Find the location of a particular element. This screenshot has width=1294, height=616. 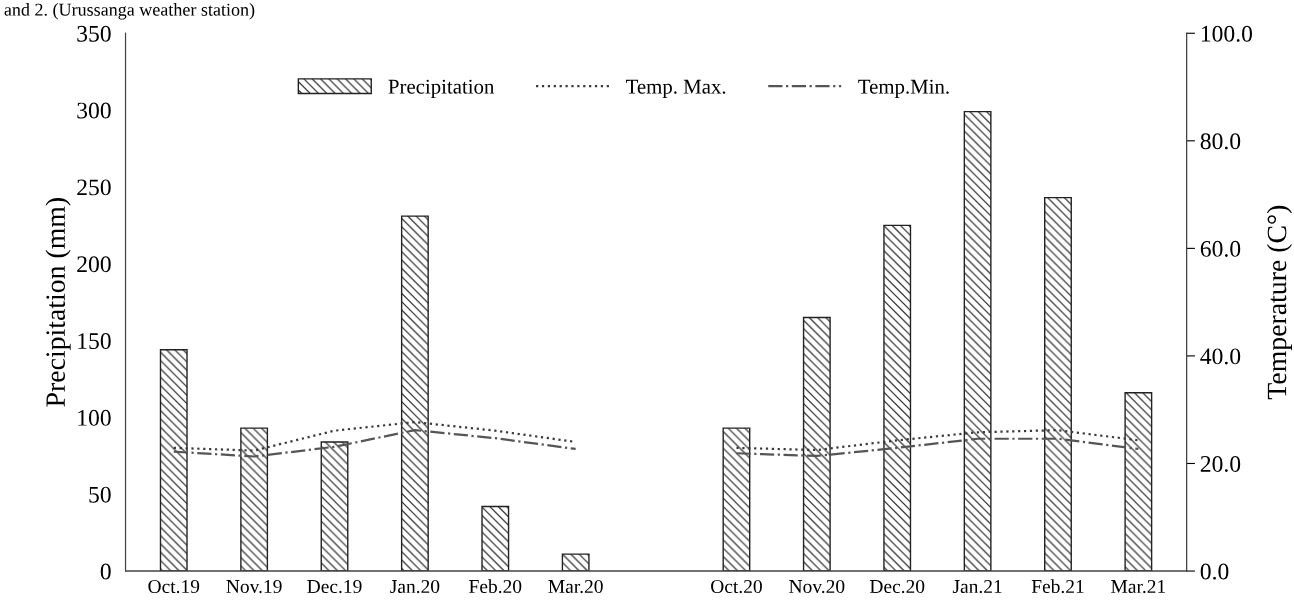

x-tick-label: Dec.20 is located at coordinates (897, 586).